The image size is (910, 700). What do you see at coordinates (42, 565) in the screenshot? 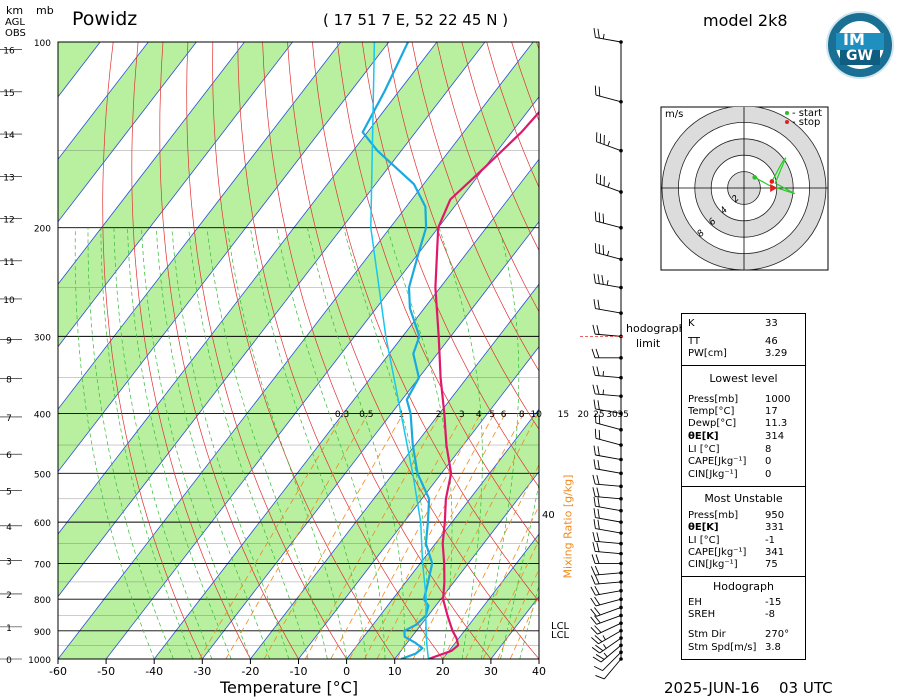
I see `pressure-tick-label: 700` at bounding box center [42, 565].